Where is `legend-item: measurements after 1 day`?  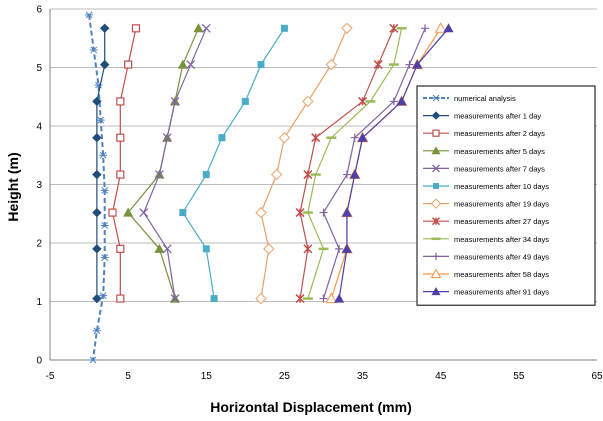 legend-item: measurements after 1 day is located at coordinates (482, 116).